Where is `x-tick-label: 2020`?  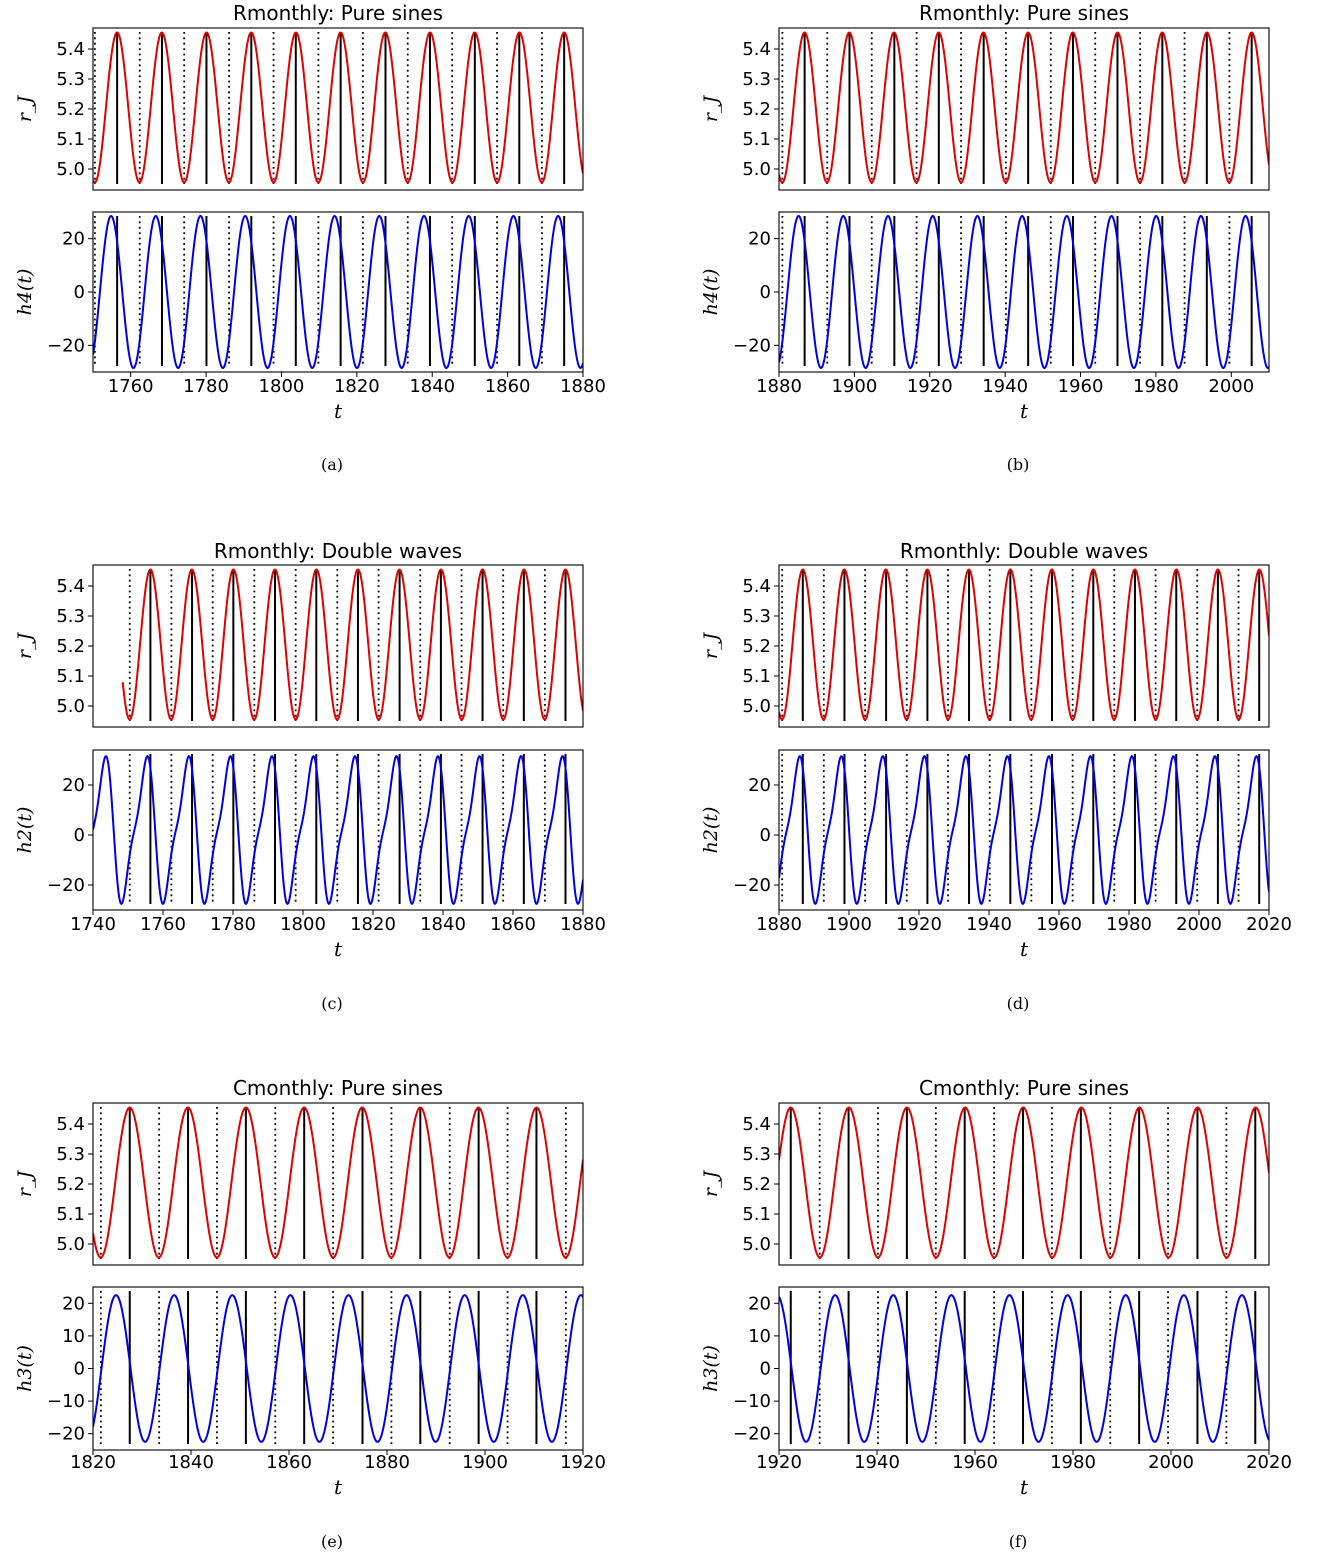
x-tick-label: 2020 is located at coordinates (1269, 1462).